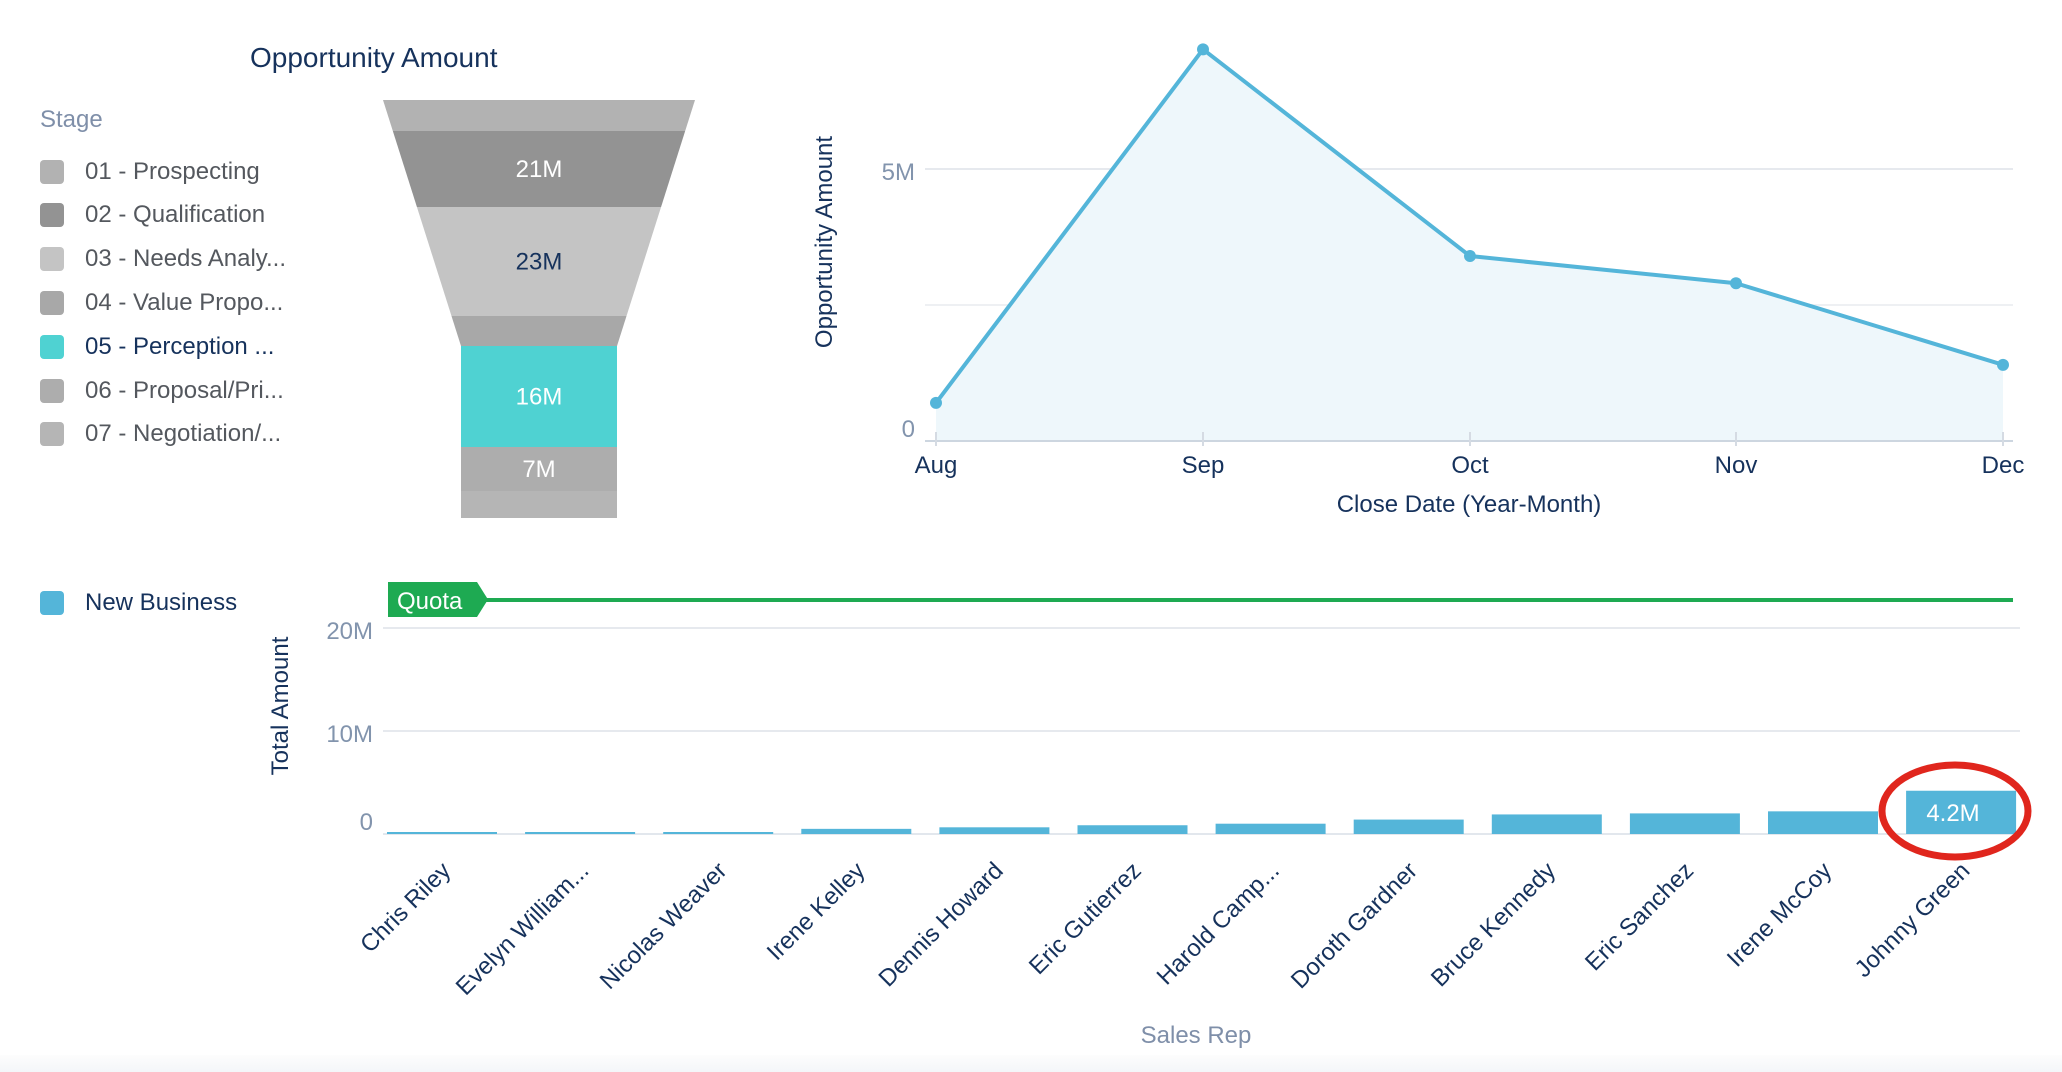 This screenshot has height=1072, width=2062. Describe the element at coordinates (1470, 465) in the screenshot. I see `x-tick-oct: Oct` at that location.